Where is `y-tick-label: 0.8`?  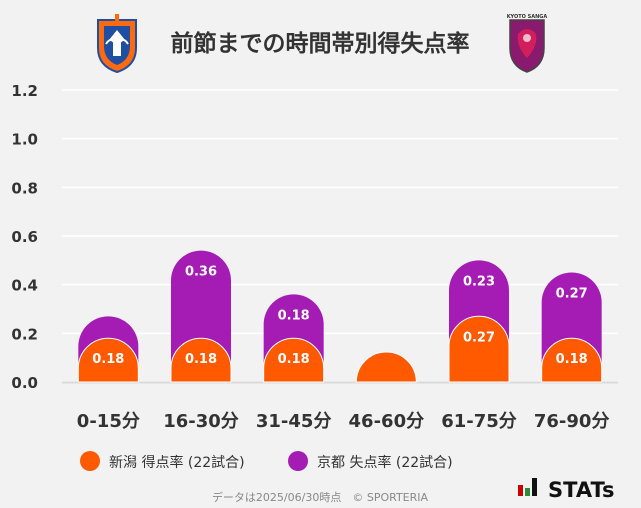 y-tick-label: 0.8 is located at coordinates (24, 188).